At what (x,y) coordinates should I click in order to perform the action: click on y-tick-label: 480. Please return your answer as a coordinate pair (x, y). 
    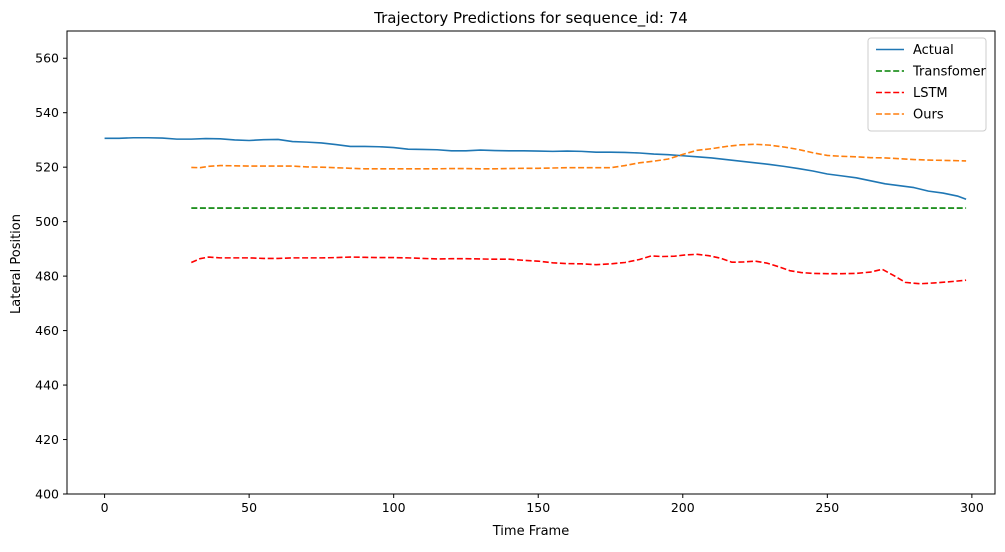
    Looking at the image, I should click on (47, 276).